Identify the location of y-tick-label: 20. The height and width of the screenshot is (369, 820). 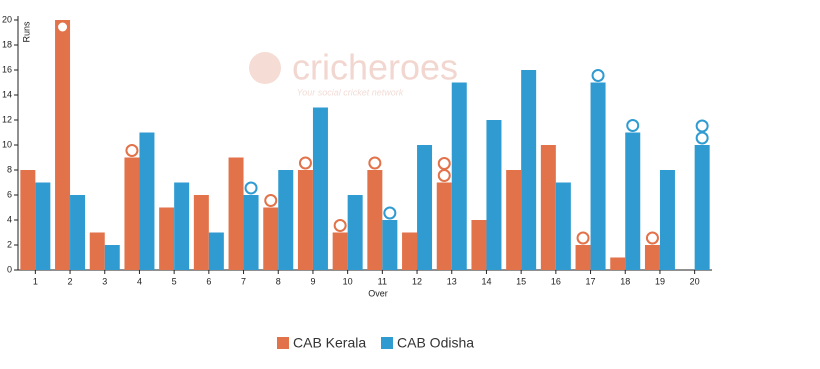
(7, 19).